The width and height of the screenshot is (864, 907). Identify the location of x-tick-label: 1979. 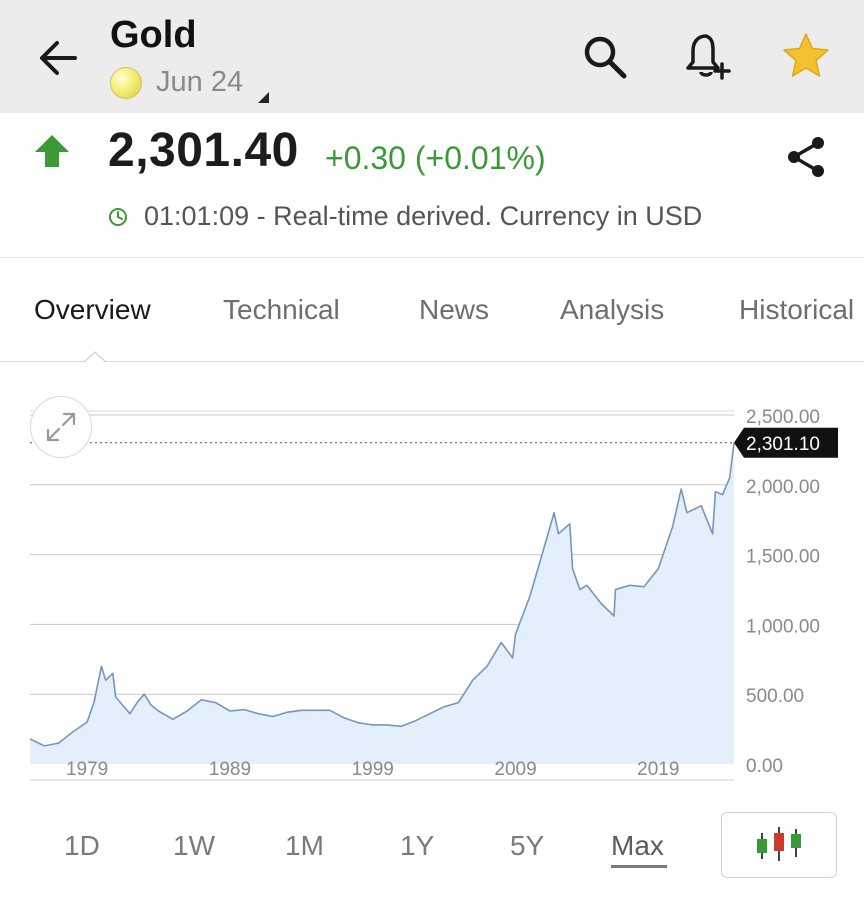
(87, 769).